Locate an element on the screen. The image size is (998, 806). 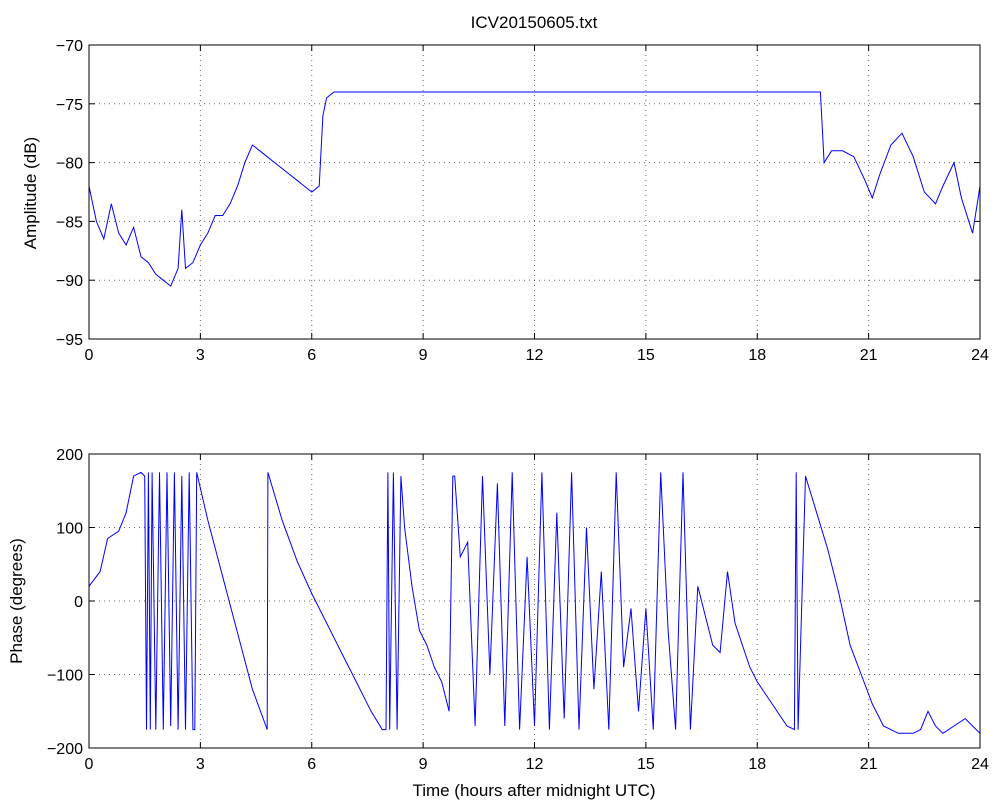
amplitude-xtick-label-2: 6 is located at coordinates (311, 355).